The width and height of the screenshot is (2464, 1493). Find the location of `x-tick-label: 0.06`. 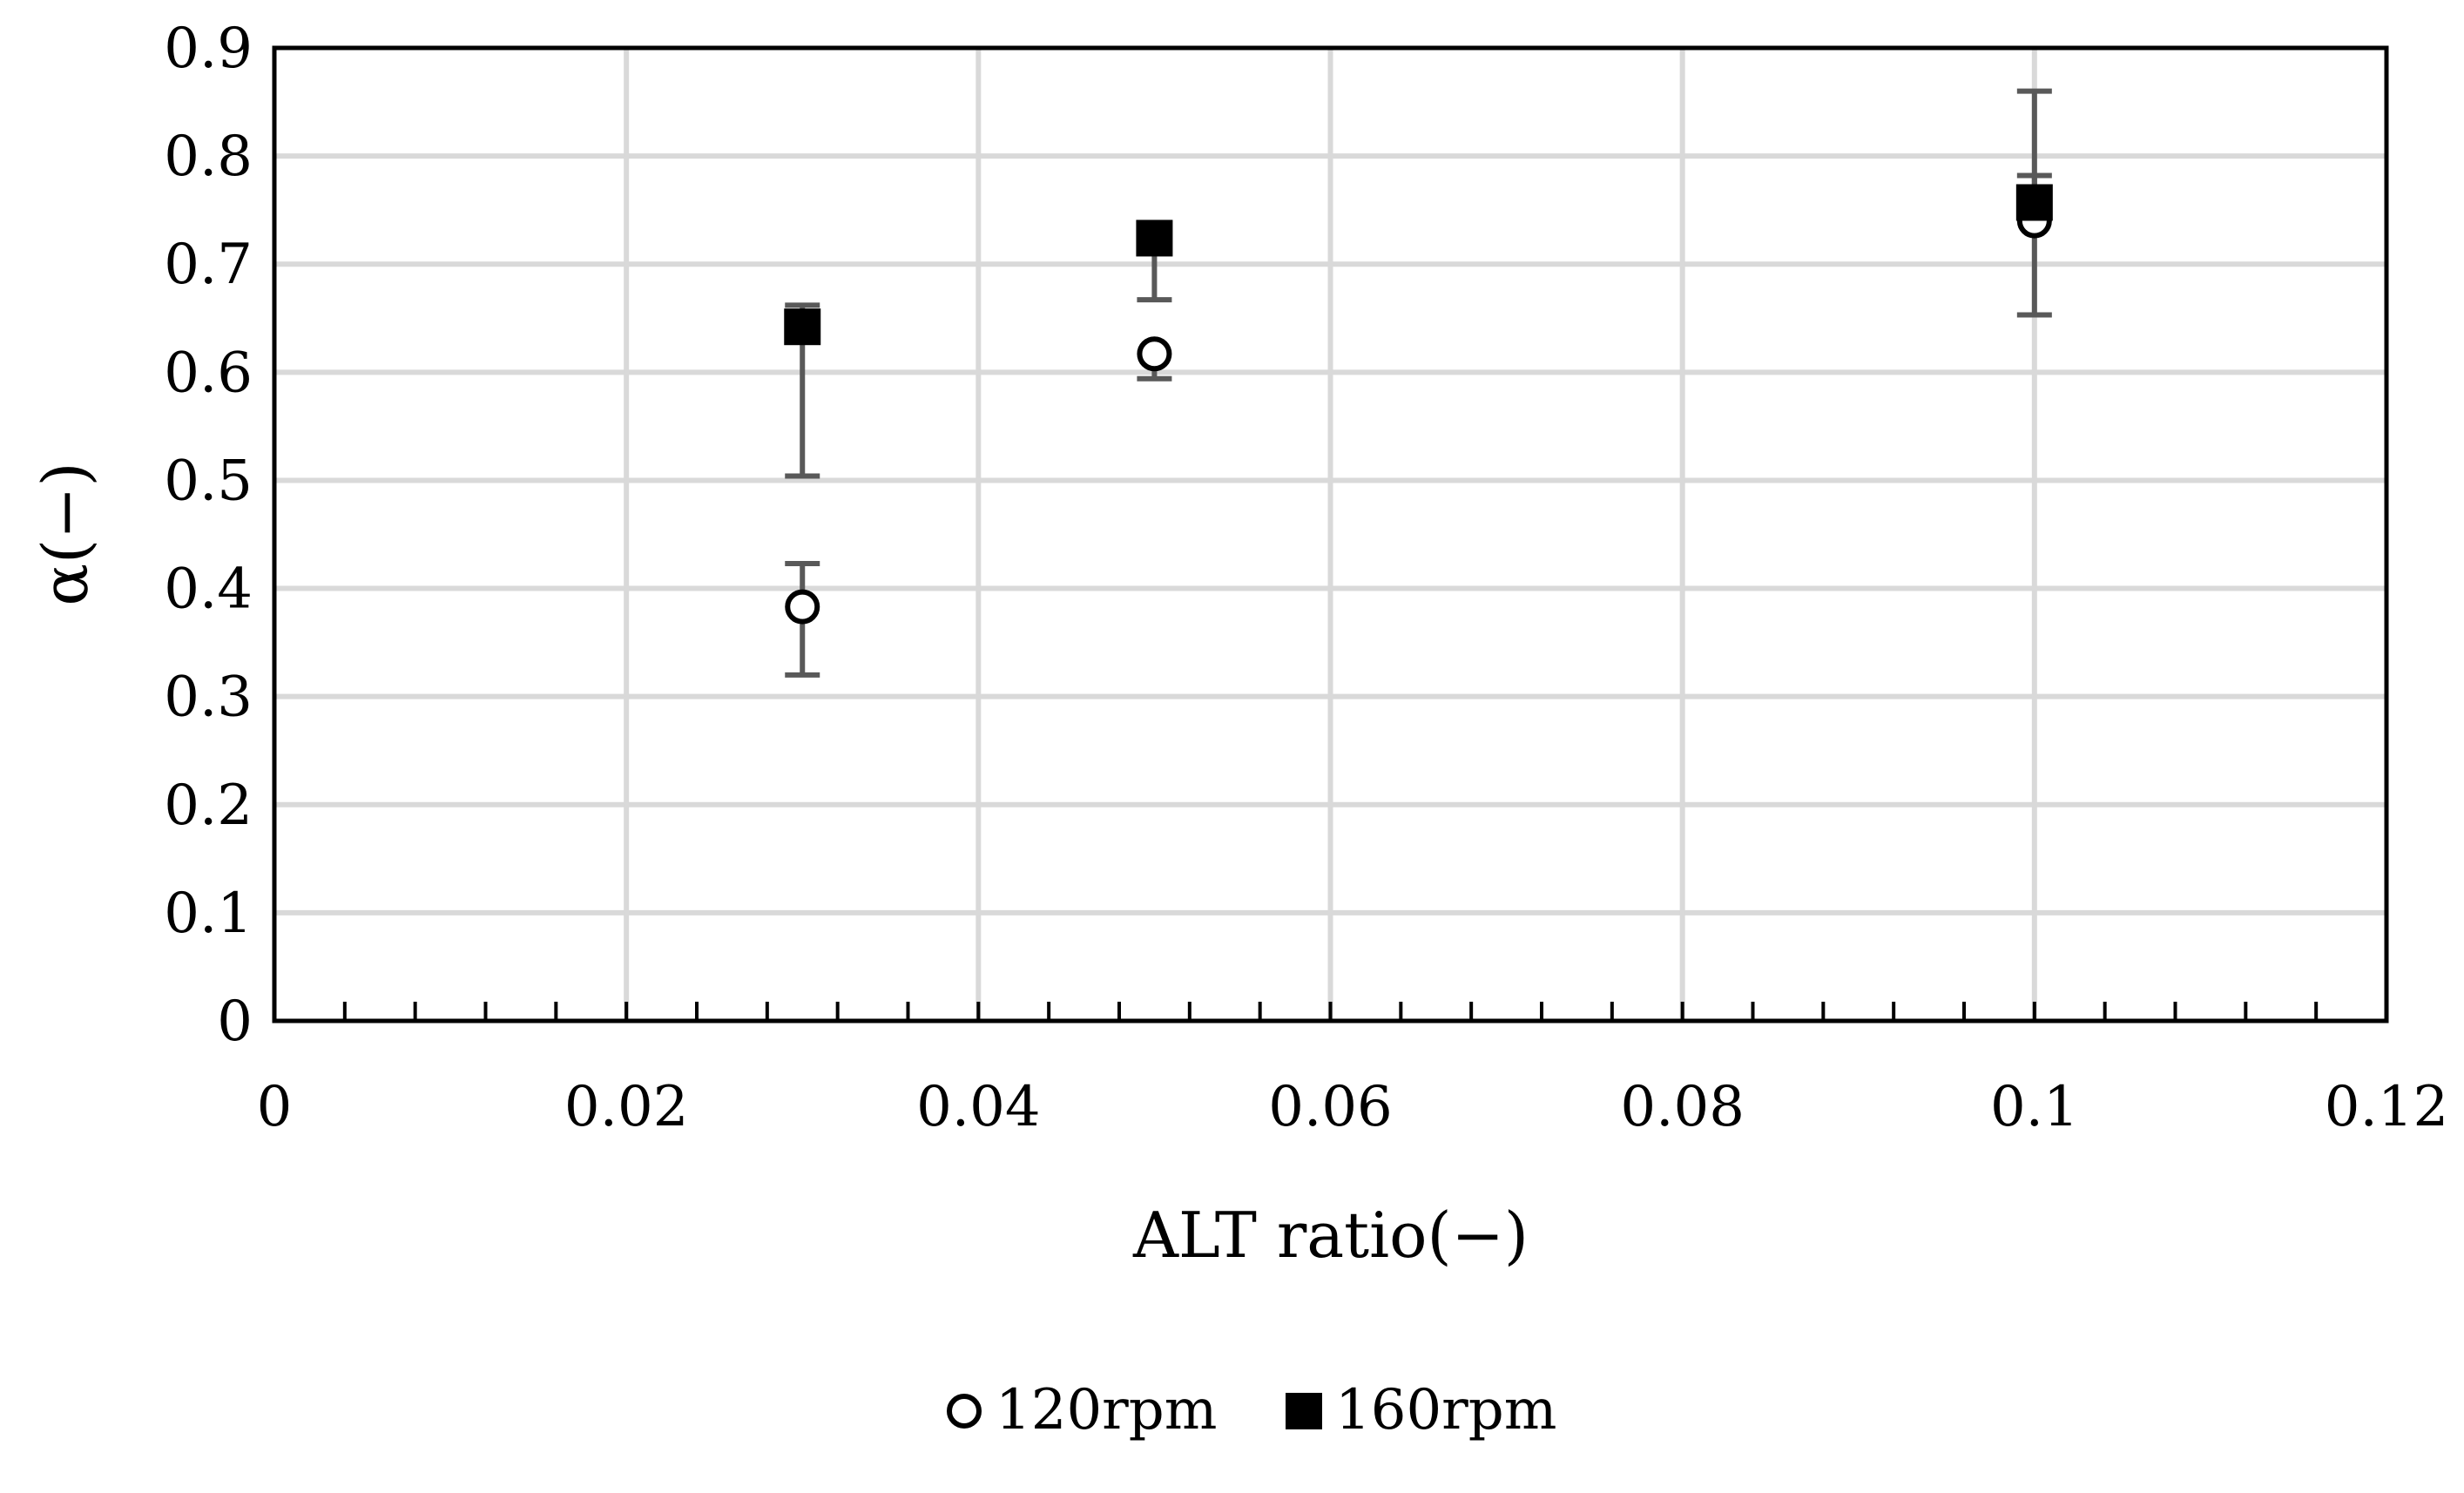

x-tick-label: 0.06 is located at coordinates (1330, 1107).